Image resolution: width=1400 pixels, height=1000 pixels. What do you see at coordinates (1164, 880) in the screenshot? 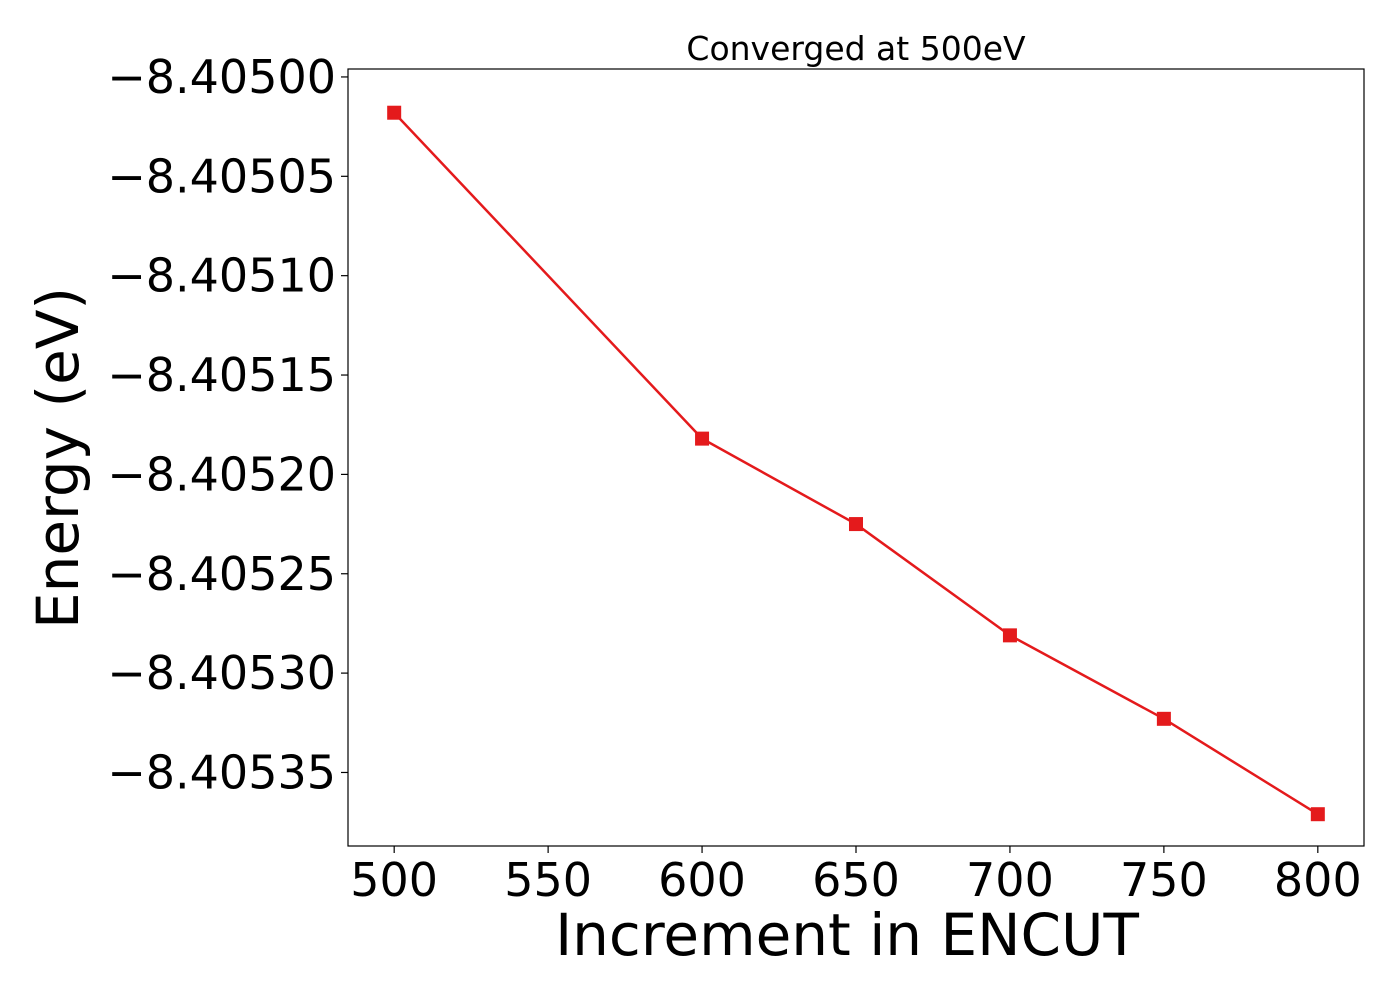
I see `x-tick-label: 750` at bounding box center [1164, 880].